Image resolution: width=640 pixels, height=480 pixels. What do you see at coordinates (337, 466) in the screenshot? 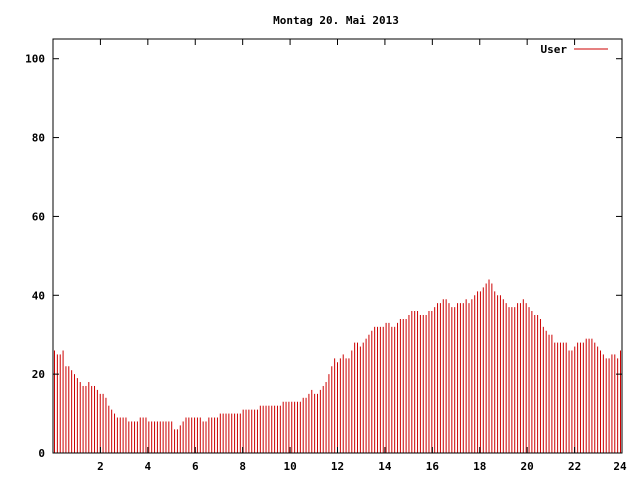
I see `x-tick-label: 12` at bounding box center [337, 466].